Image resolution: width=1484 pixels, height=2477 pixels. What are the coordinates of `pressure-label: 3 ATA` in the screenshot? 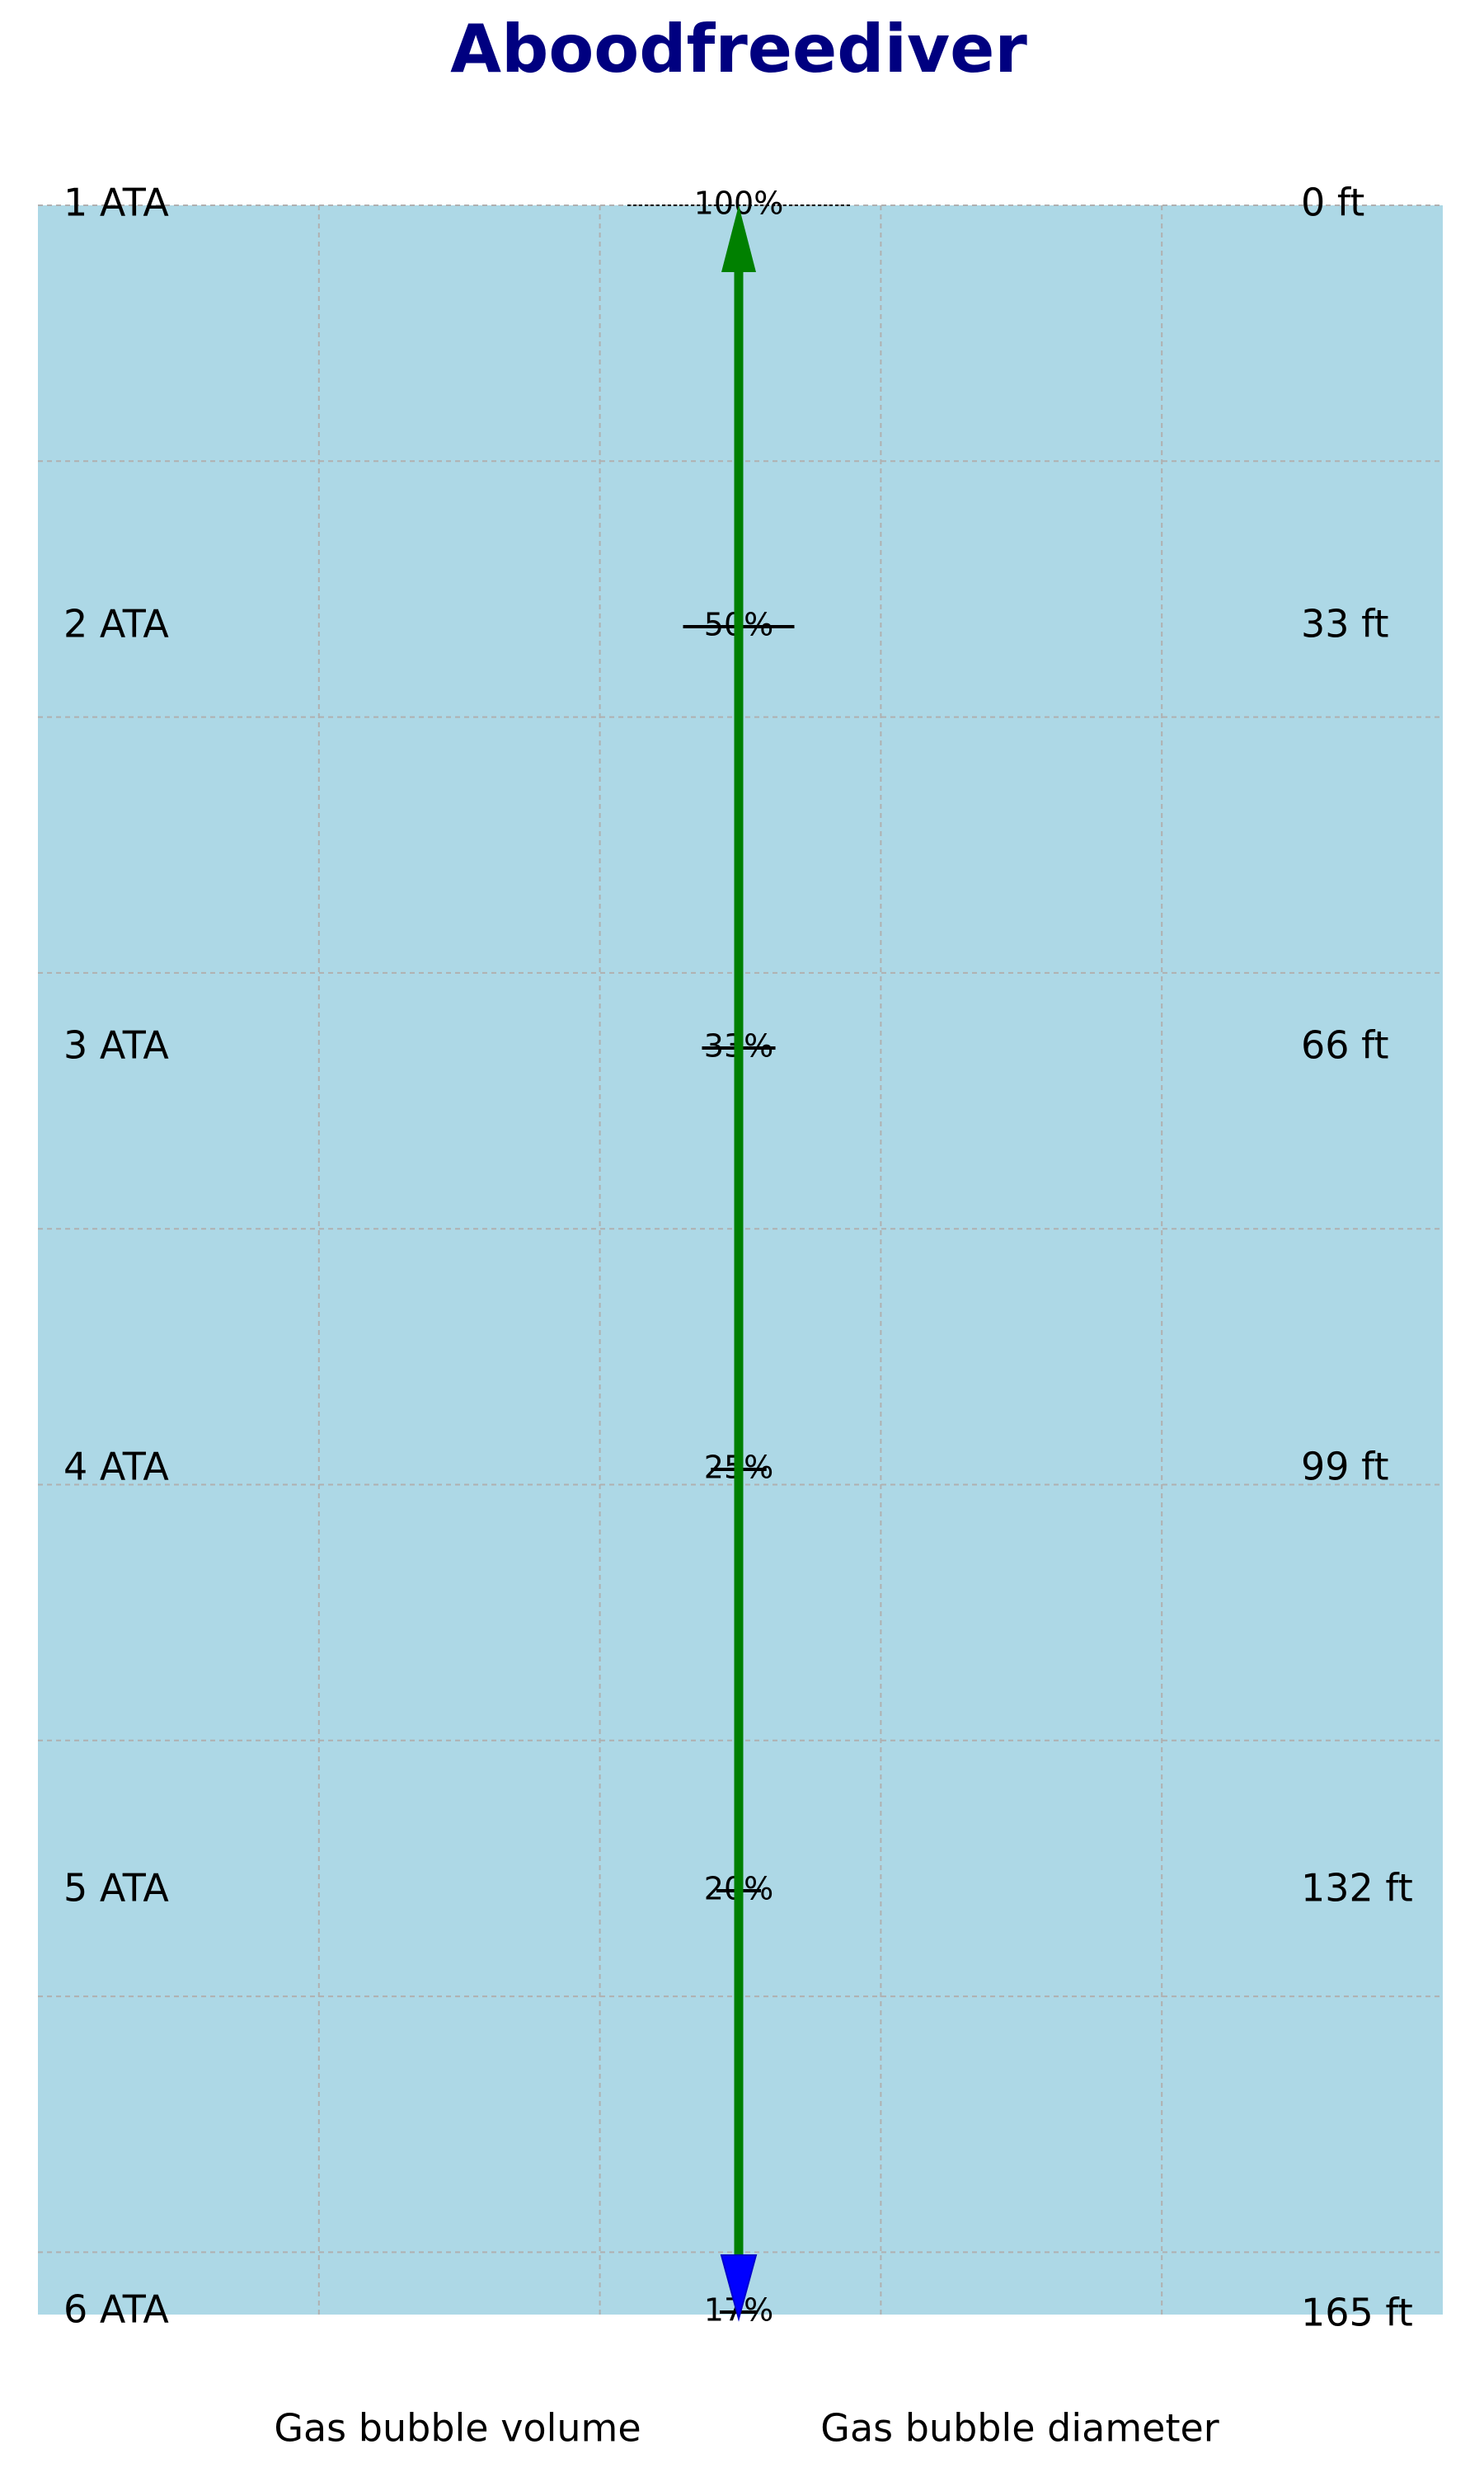 It's located at (116, 1045).